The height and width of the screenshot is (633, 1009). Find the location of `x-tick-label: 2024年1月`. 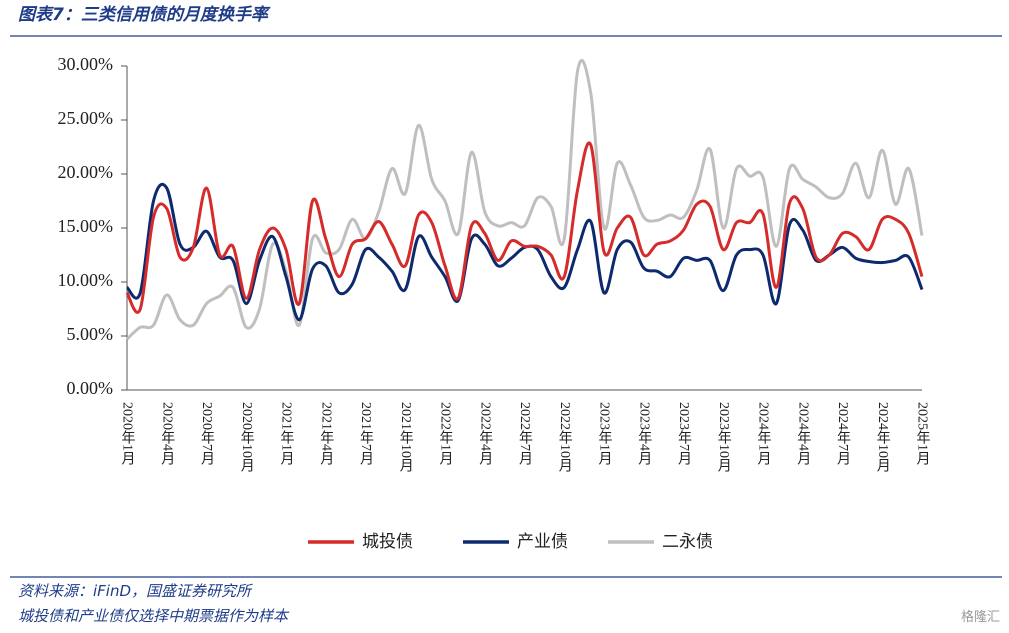

x-tick-label: 2024年1月 is located at coordinates (764, 434).